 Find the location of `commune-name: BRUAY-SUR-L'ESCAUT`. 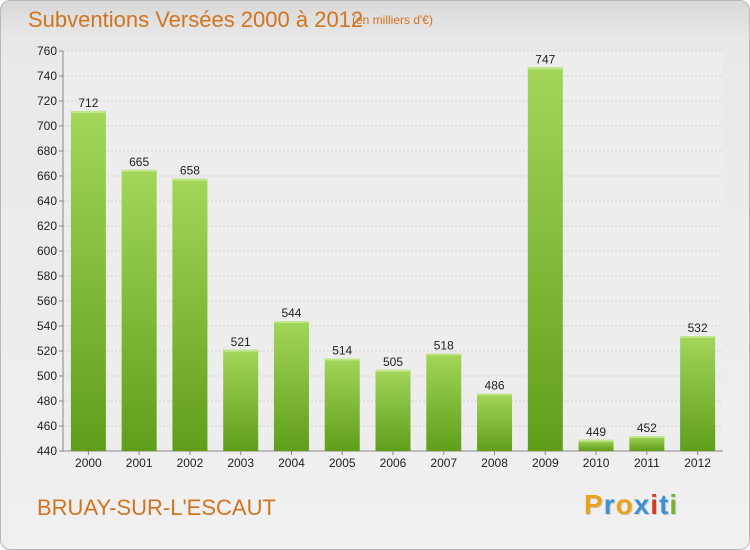

commune-name: BRUAY-SUR-L'ESCAUT is located at coordinates (156, 507).